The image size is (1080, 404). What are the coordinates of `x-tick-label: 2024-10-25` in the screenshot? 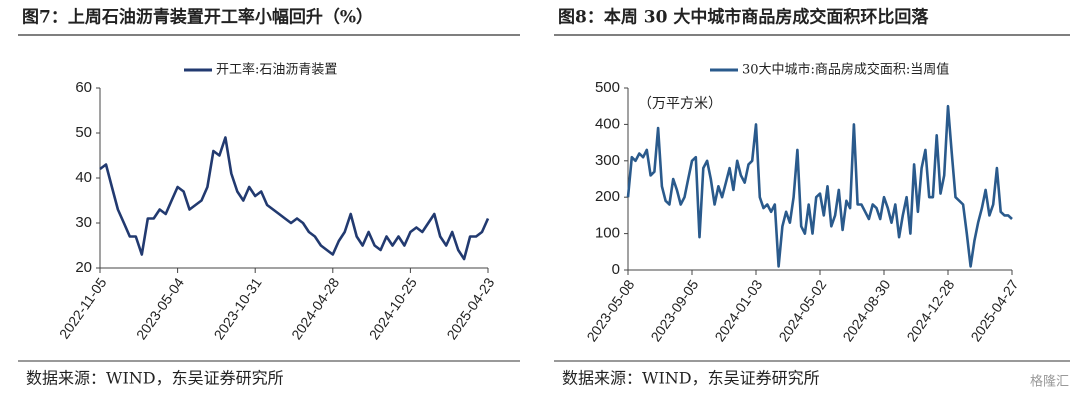 It's located at (393, 309).